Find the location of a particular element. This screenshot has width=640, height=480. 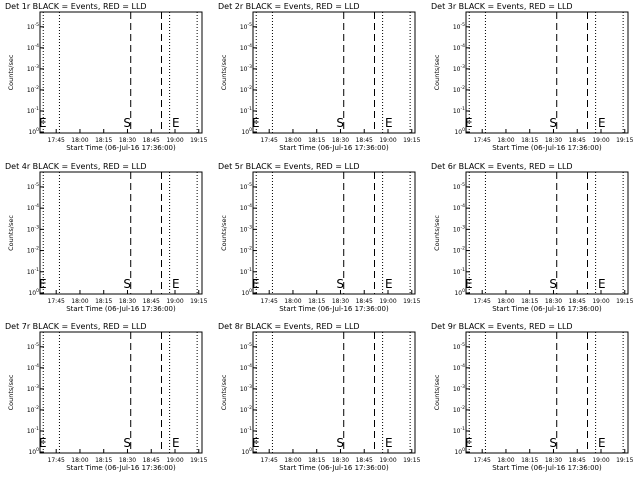

panel-title: Det 7r BLACK = Events, RED = LLD is located at coordinates (76, 326).